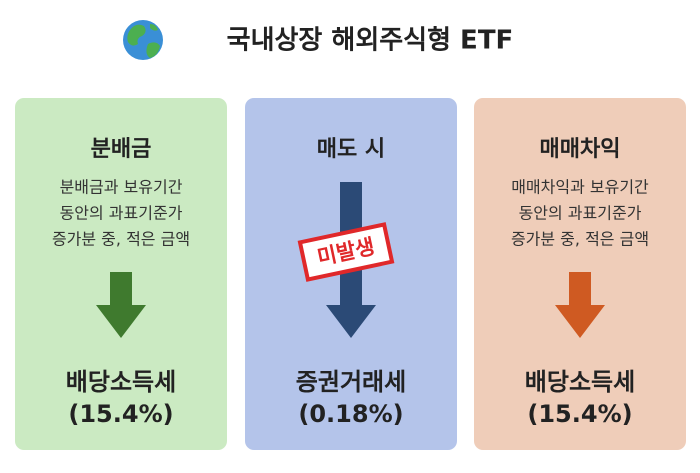 The image size is (700, 473). I want to click on tax-name: 증권거래세, so click(351, 382).